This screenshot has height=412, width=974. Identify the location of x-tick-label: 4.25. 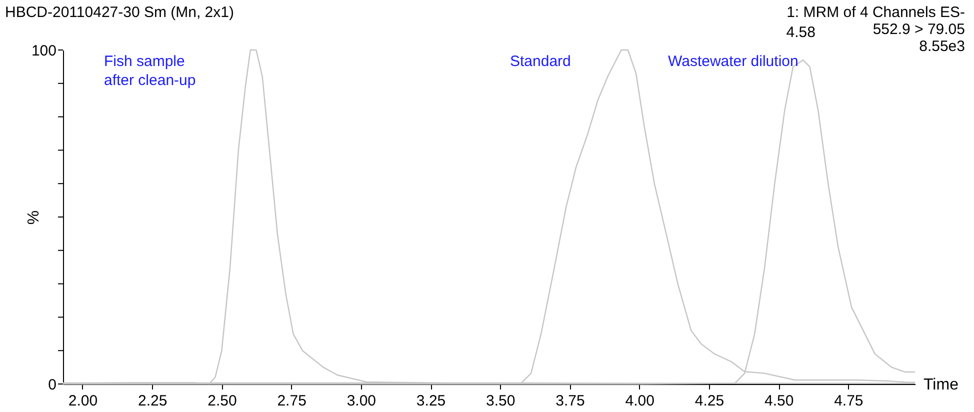
(709, 401).